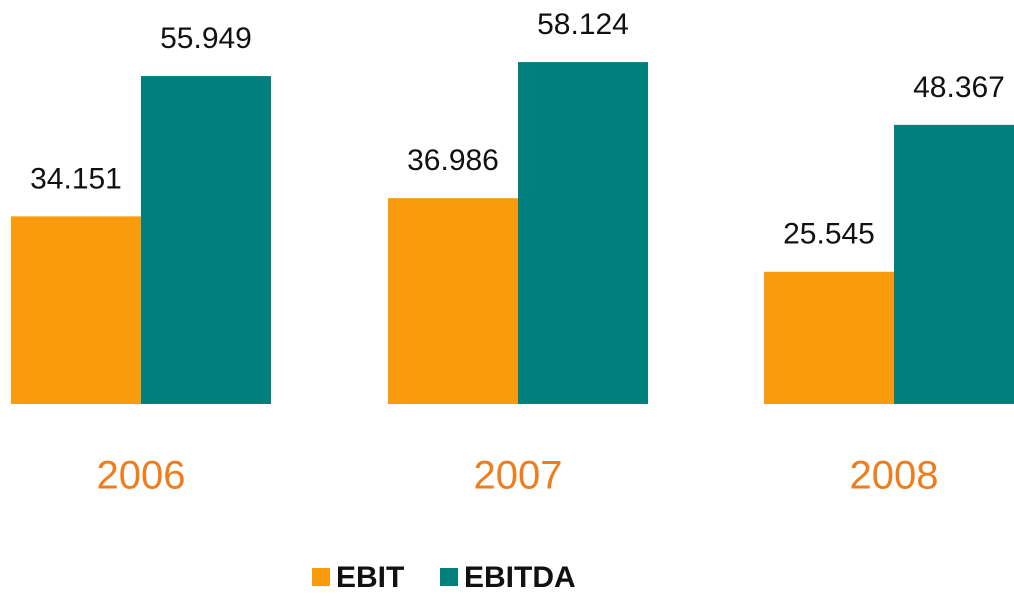  Describe the element at coordinates (141, 476) in the screenshot. I see `x-tick-label: 2006` at that location.